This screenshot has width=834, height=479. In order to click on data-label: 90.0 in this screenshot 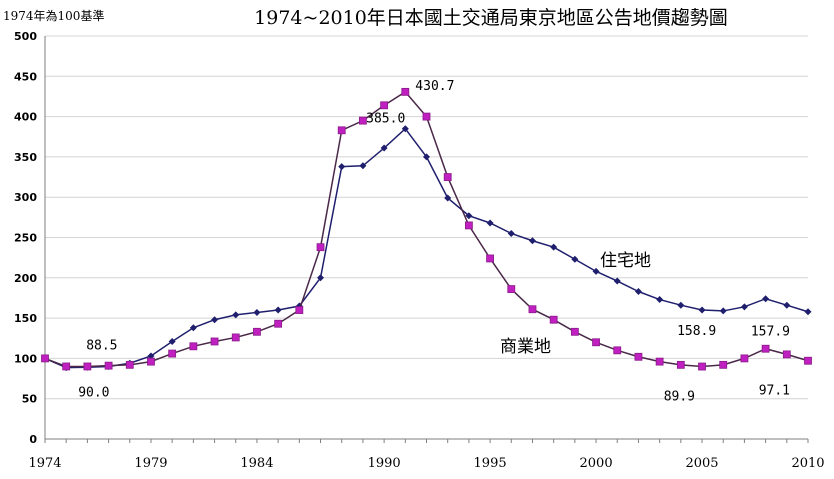, I will do `click(93, 392)`.